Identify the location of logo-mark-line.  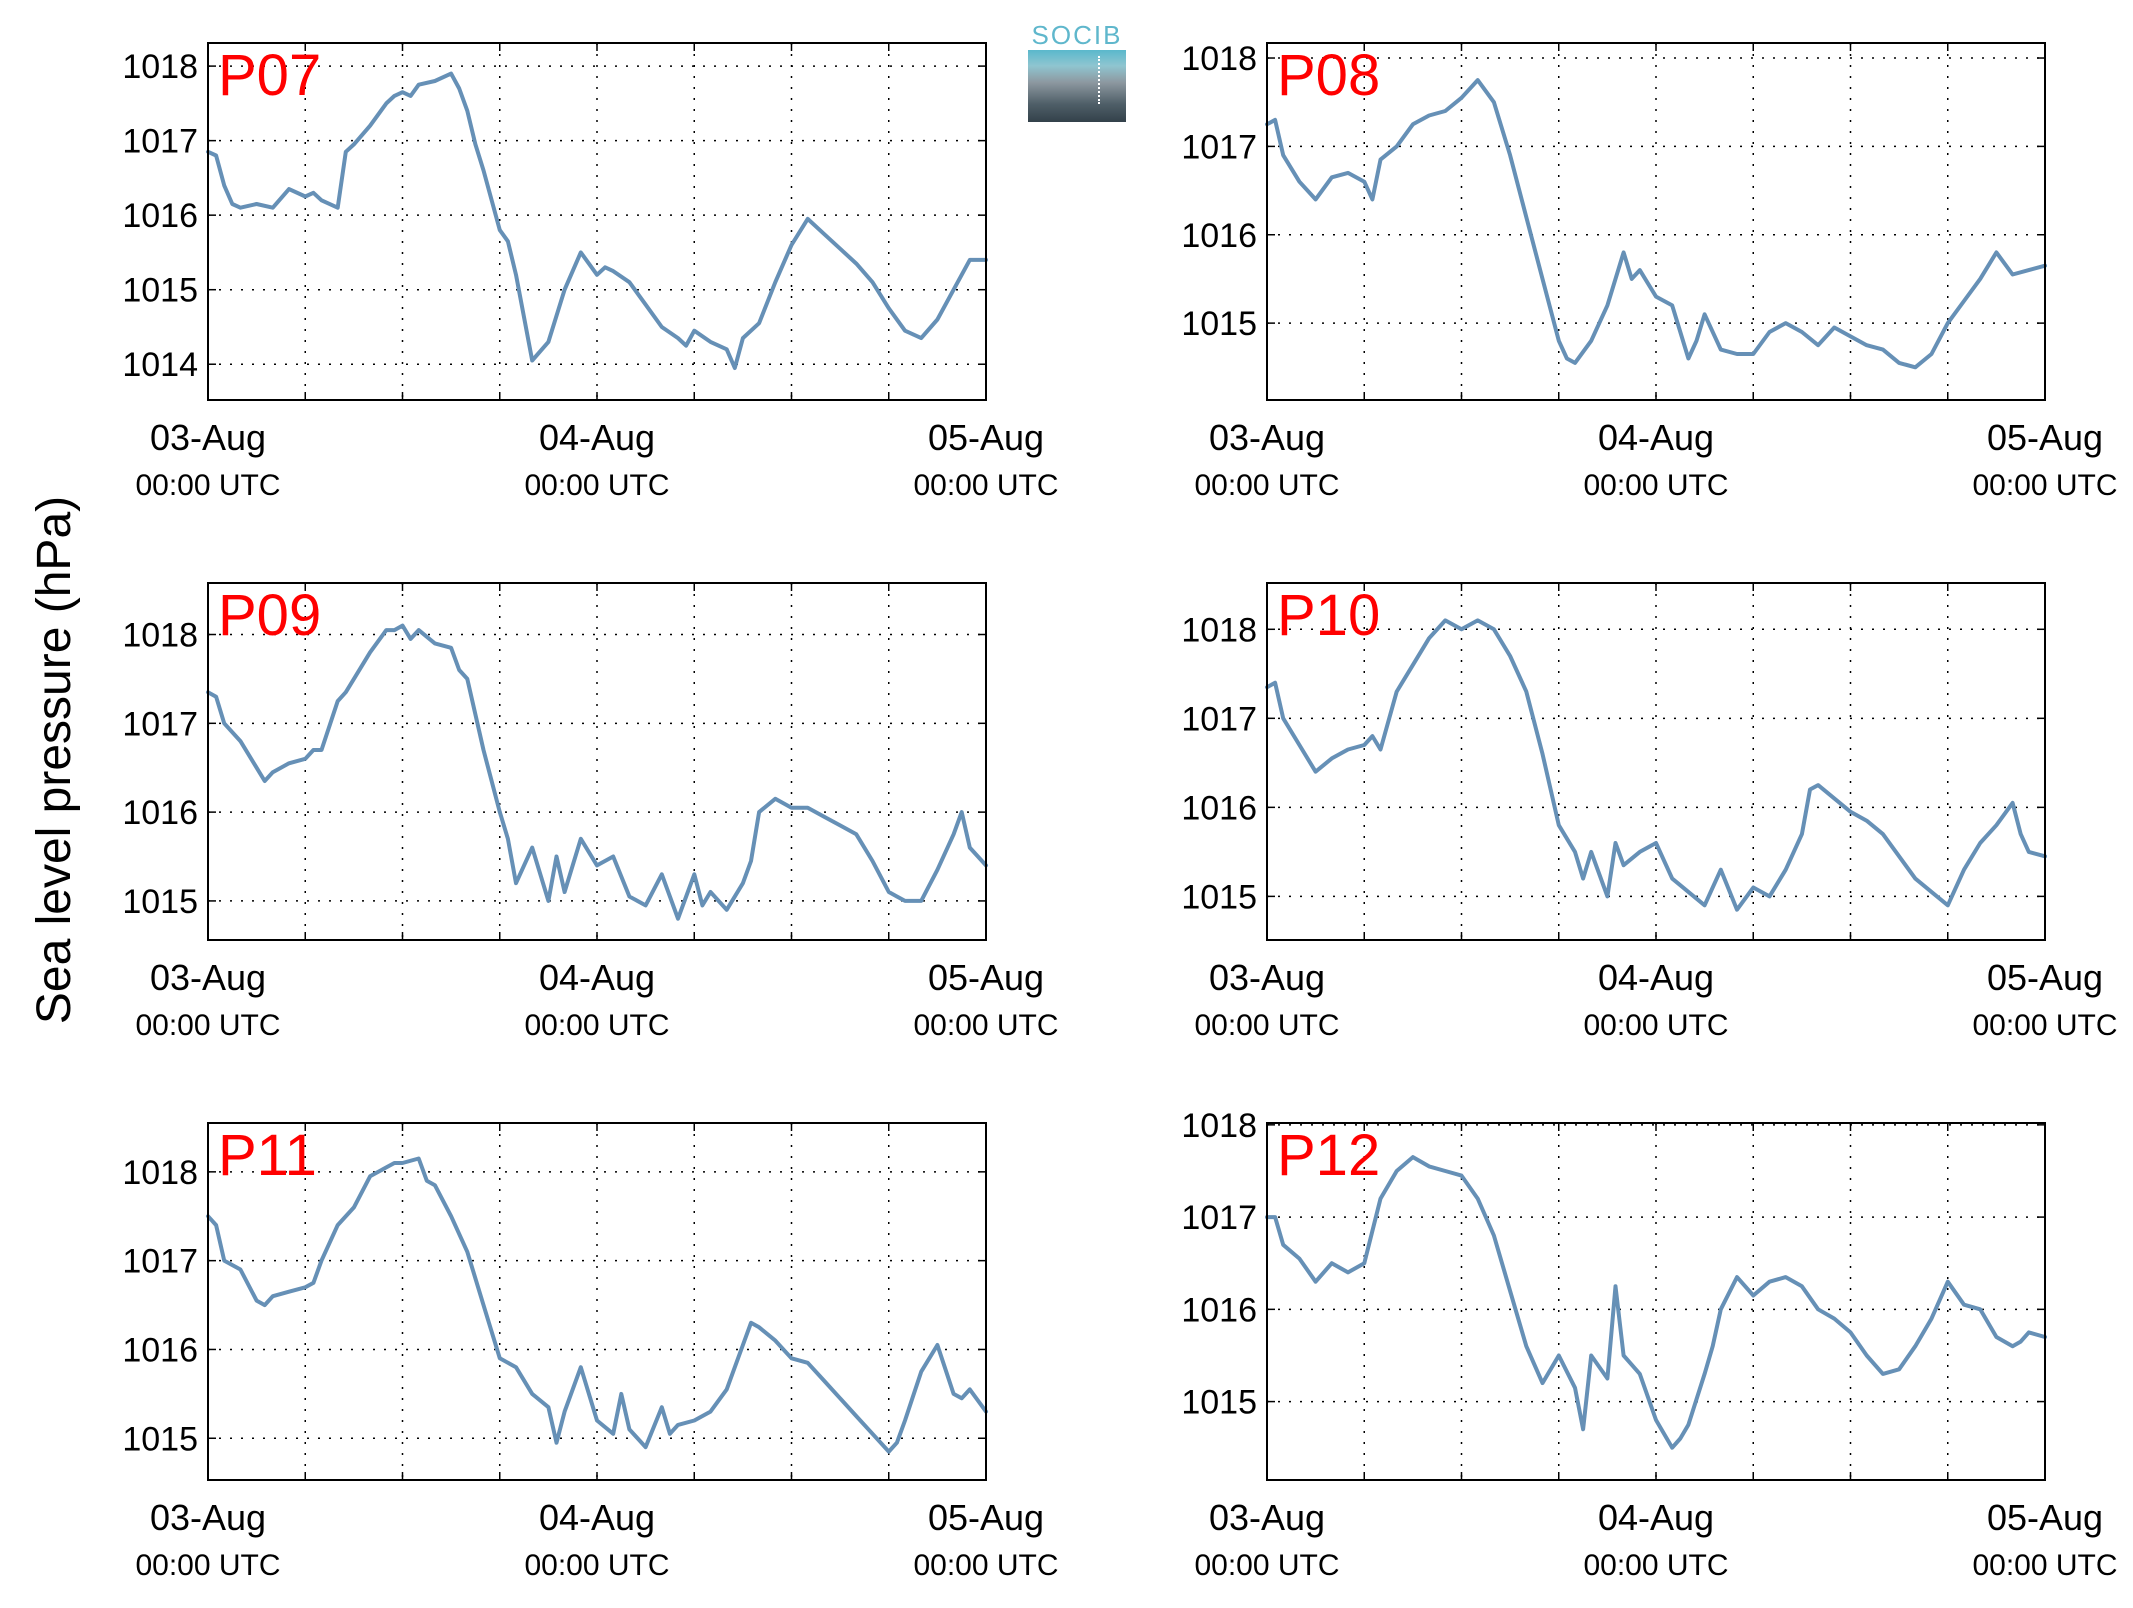
(1099, 80).